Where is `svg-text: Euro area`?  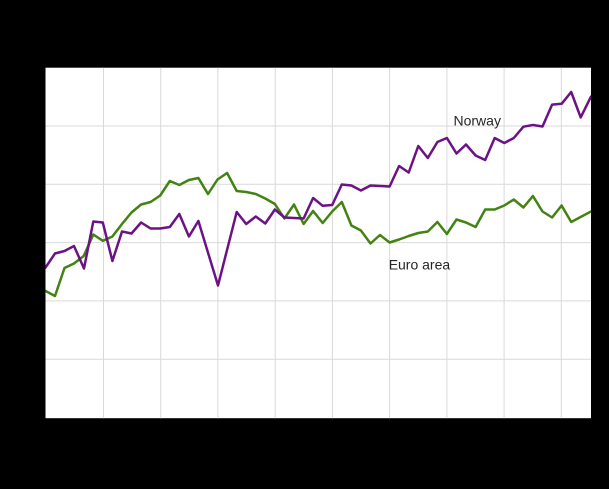 svg-text: Euro area is located at coordinates (420, 265).